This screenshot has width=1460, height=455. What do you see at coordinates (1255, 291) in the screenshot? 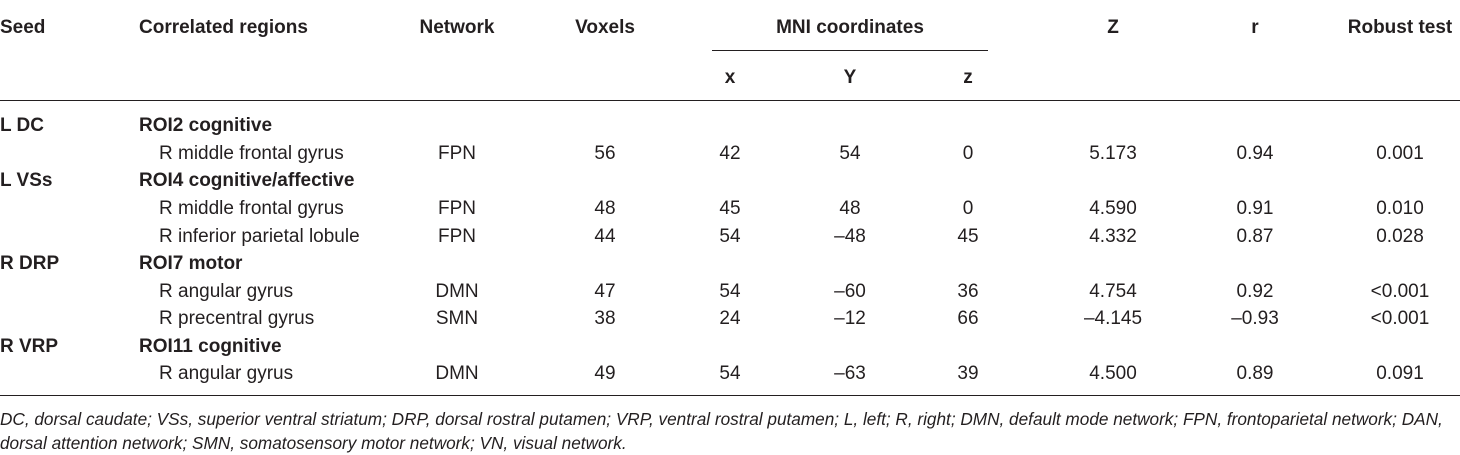
I see `r-cell: 0.92` at bounding box center [1255, 291].